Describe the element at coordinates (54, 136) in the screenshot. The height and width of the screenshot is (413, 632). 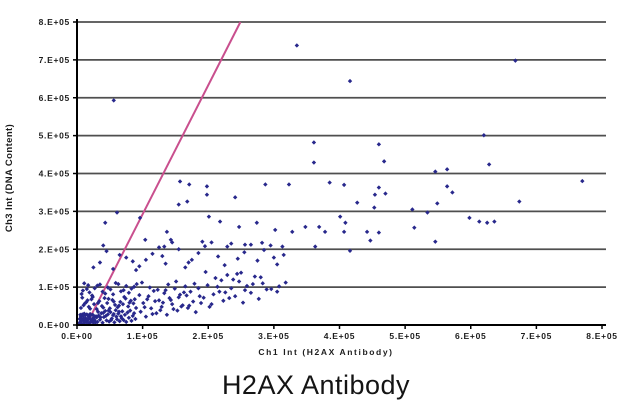
I see `y-tick-label: 5.E+05` at that location.